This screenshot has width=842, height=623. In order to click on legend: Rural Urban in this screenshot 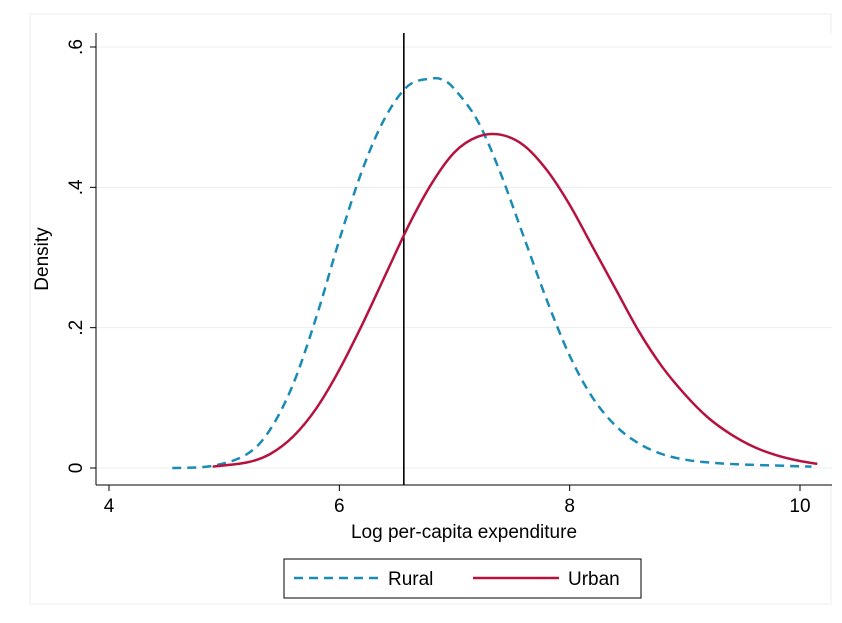, I will do `click(462, 578)`.